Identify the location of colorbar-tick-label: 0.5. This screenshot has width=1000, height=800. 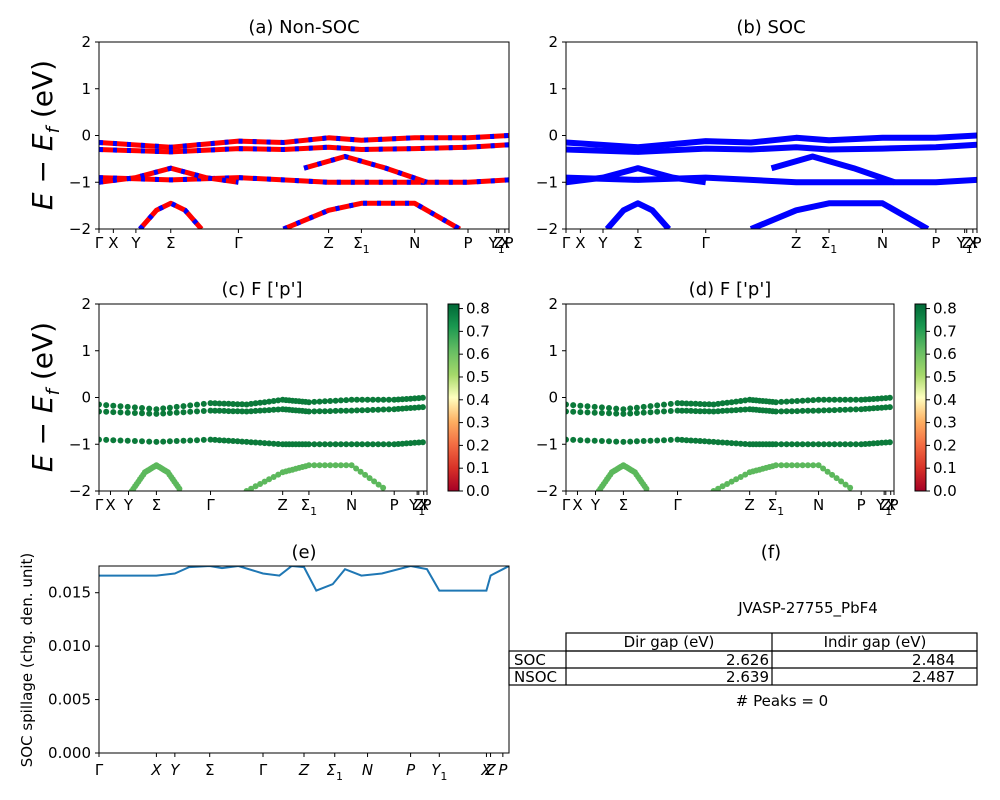
(945, 377).